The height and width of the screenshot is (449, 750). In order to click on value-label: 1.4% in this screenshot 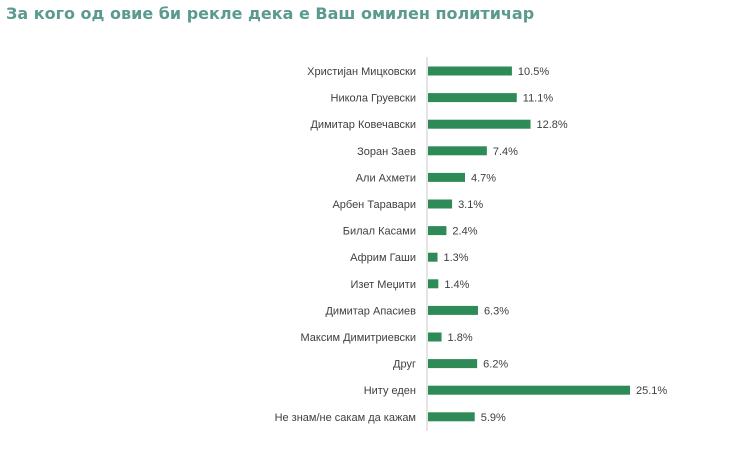, I will do `click(456, 285)`.